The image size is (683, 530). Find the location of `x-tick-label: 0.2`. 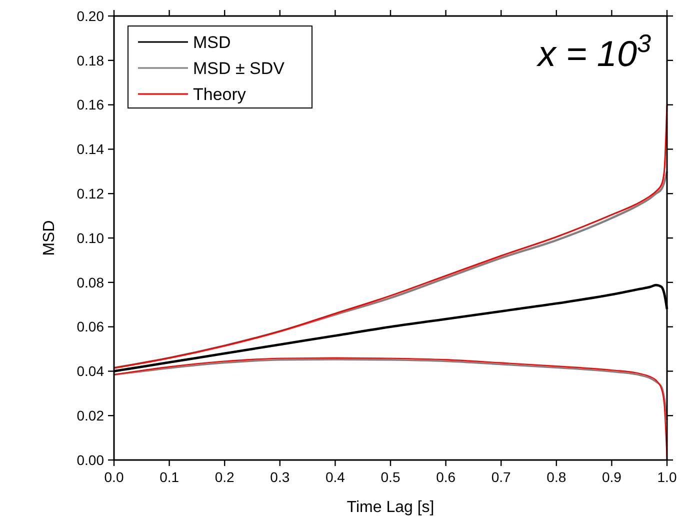

x-tick-label: 0.2 is located at coordinates (224, 477).